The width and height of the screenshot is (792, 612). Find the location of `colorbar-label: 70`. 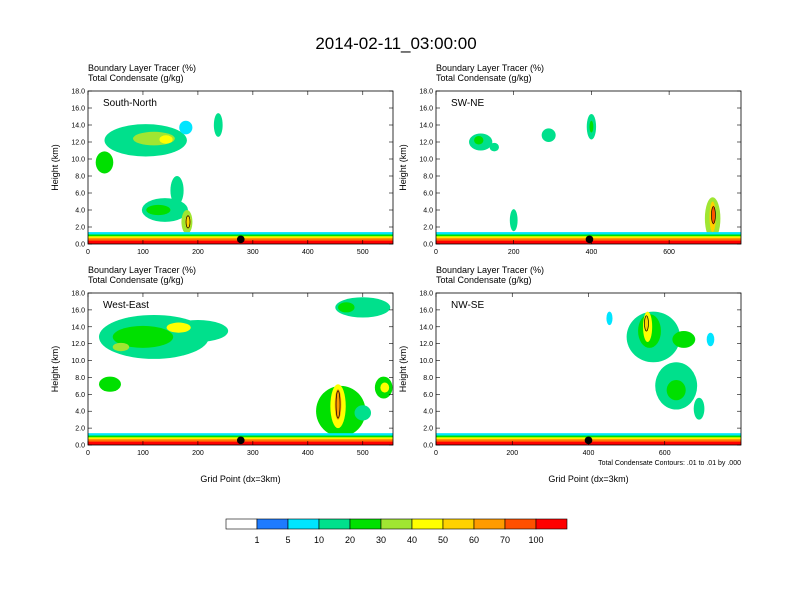

colorbar-label: 70 is located at coordinates (505, 540).